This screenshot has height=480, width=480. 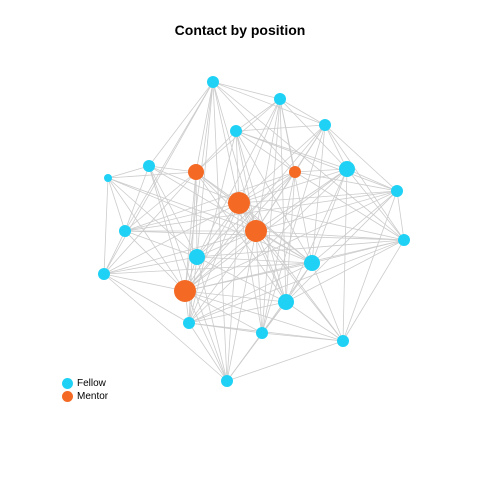 What do you see at coordinates (85, 396) in the screenshot?
I see `legend-item-mentor: Mentor` at bounding box center [85, 396].